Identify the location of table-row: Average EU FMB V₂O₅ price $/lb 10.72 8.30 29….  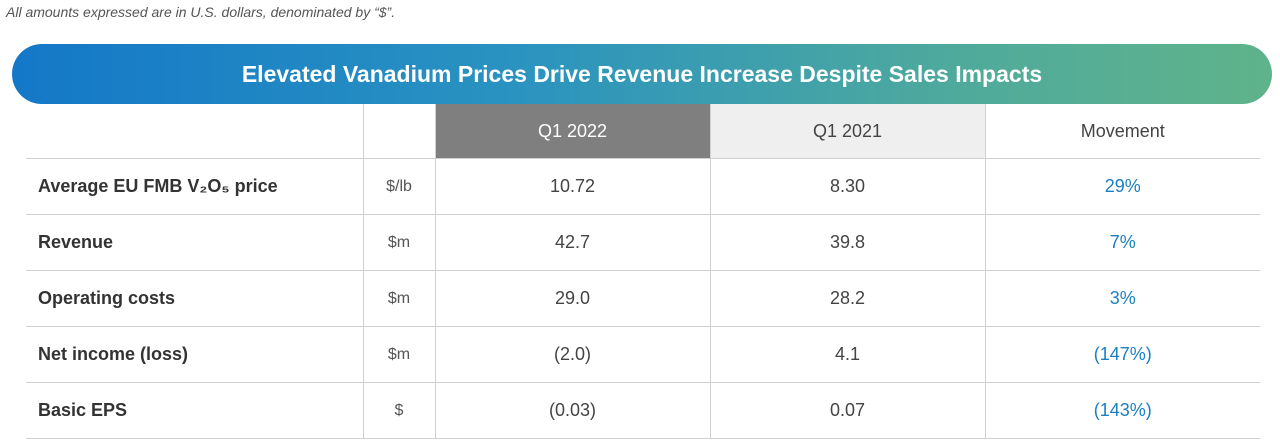
(643, 186).